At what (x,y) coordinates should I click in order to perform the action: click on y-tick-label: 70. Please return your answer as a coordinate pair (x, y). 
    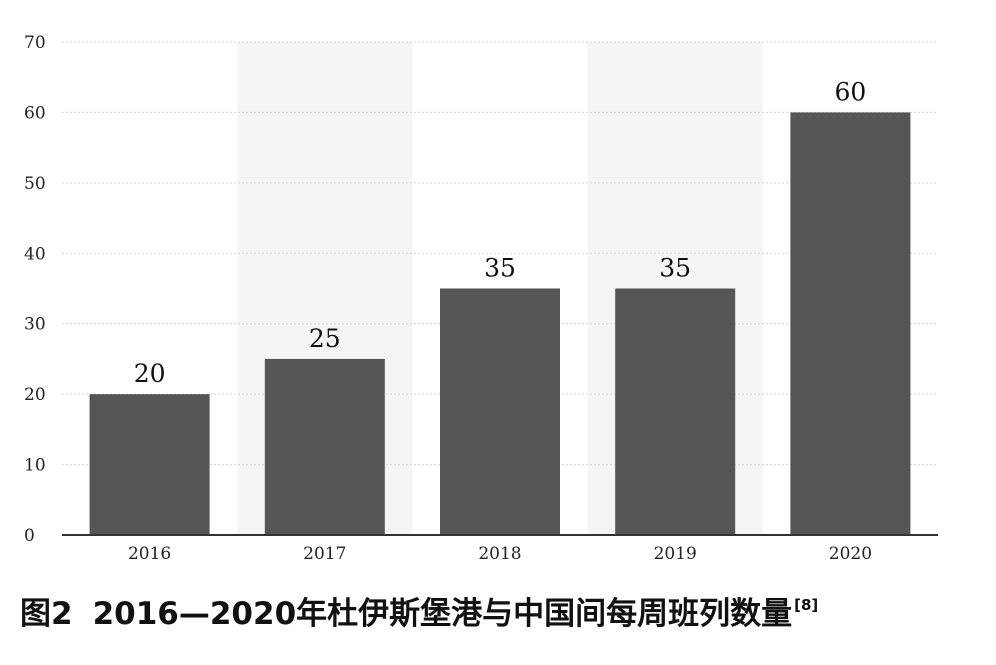
    Looking at the image, I should click on (35, 43).